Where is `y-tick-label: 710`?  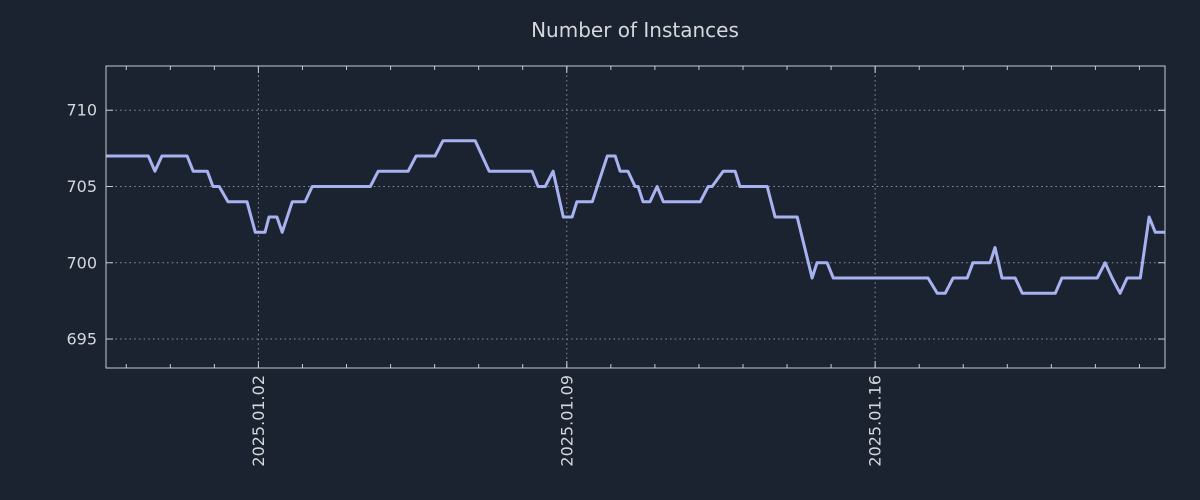
y-tick-label: 710 is located at coordinates (81, 110).